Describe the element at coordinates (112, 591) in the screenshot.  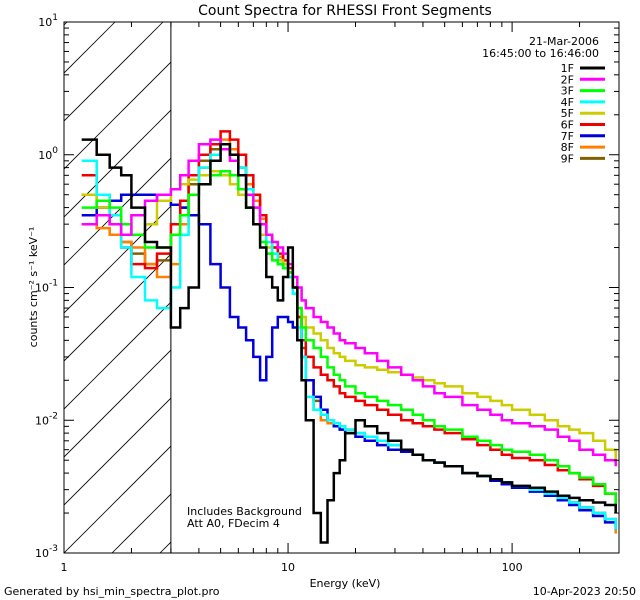
I see `generator-credit: Generated by hsi_min_spectra_plot.pro` at that location.